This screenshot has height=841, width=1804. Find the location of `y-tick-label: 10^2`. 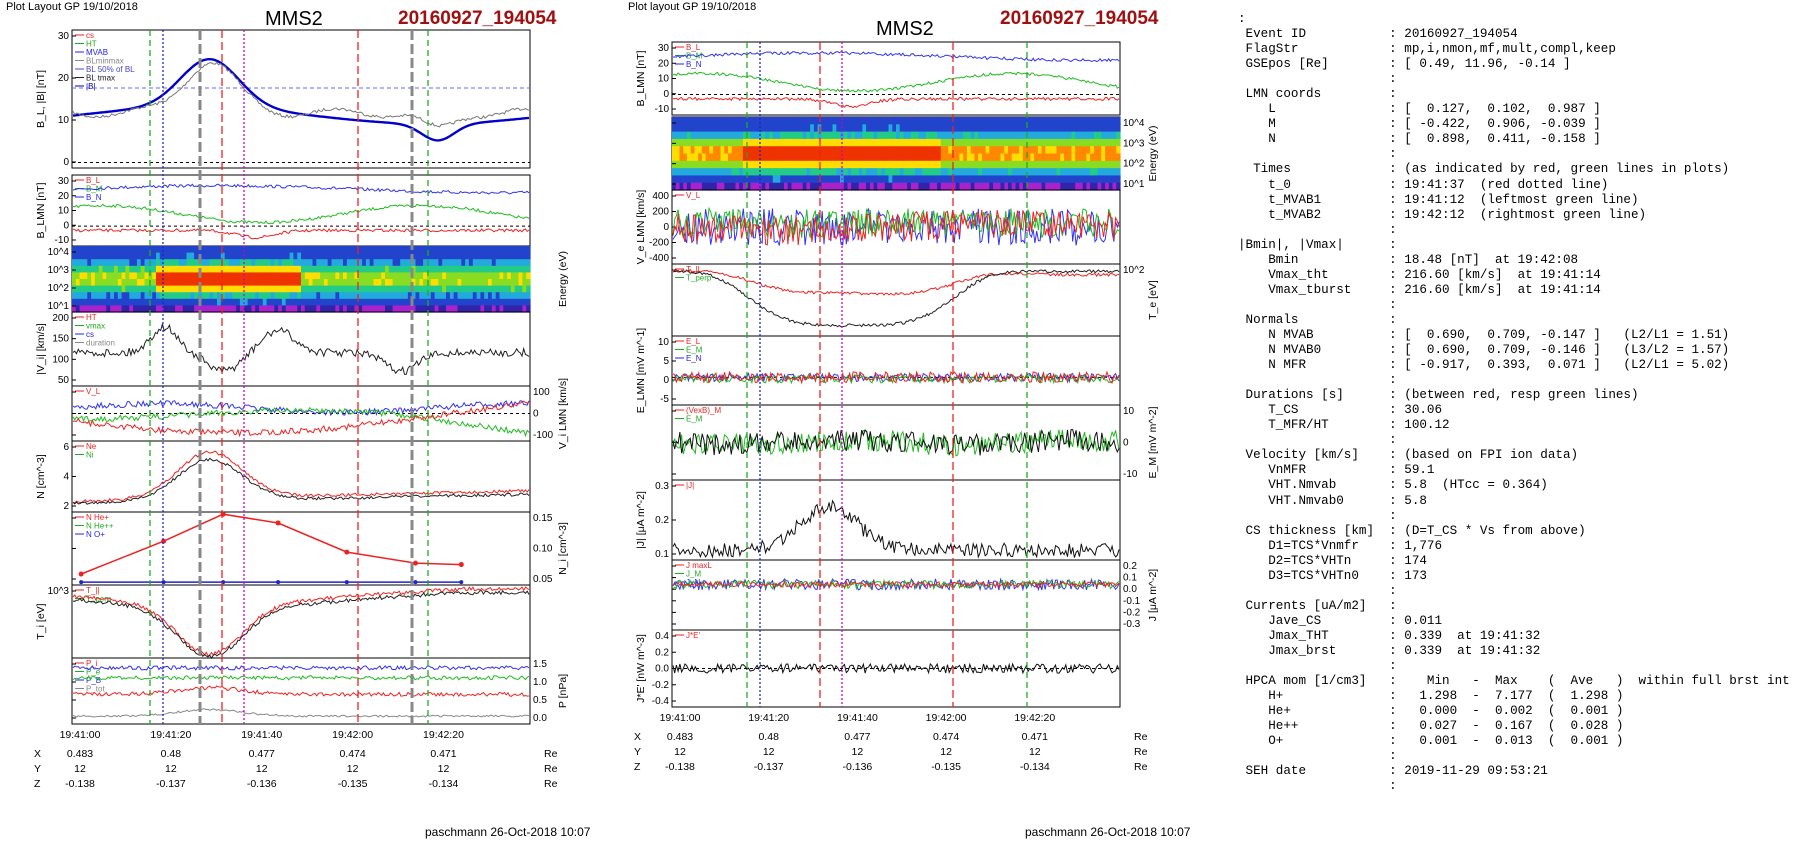

y-tick-label: 10^2 is located at coordinates (59, 288).